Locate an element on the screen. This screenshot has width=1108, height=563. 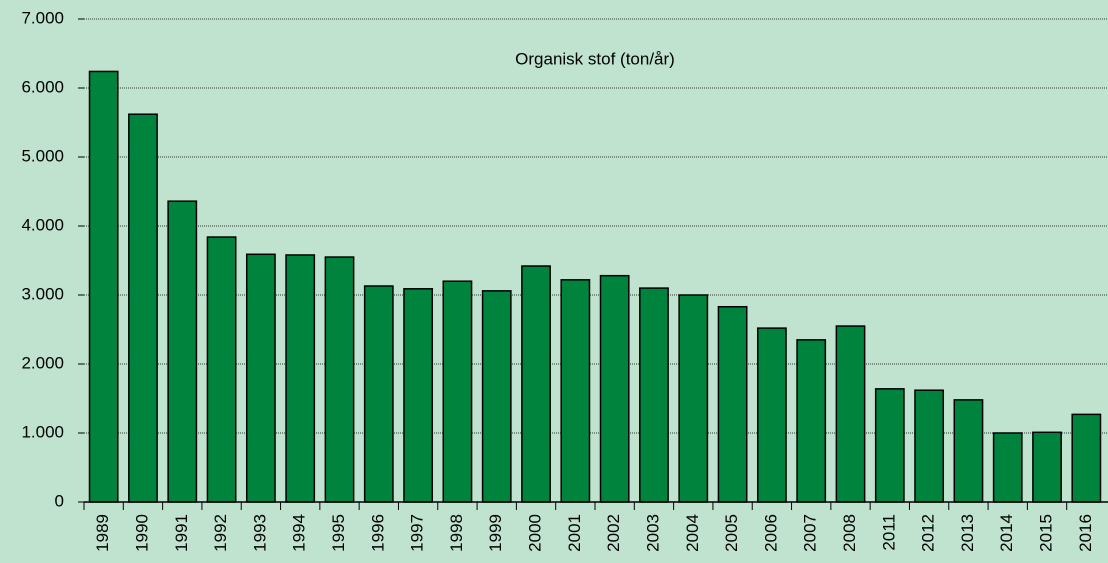
x-tick-label: 1989 is located at coordinates (102, 533).